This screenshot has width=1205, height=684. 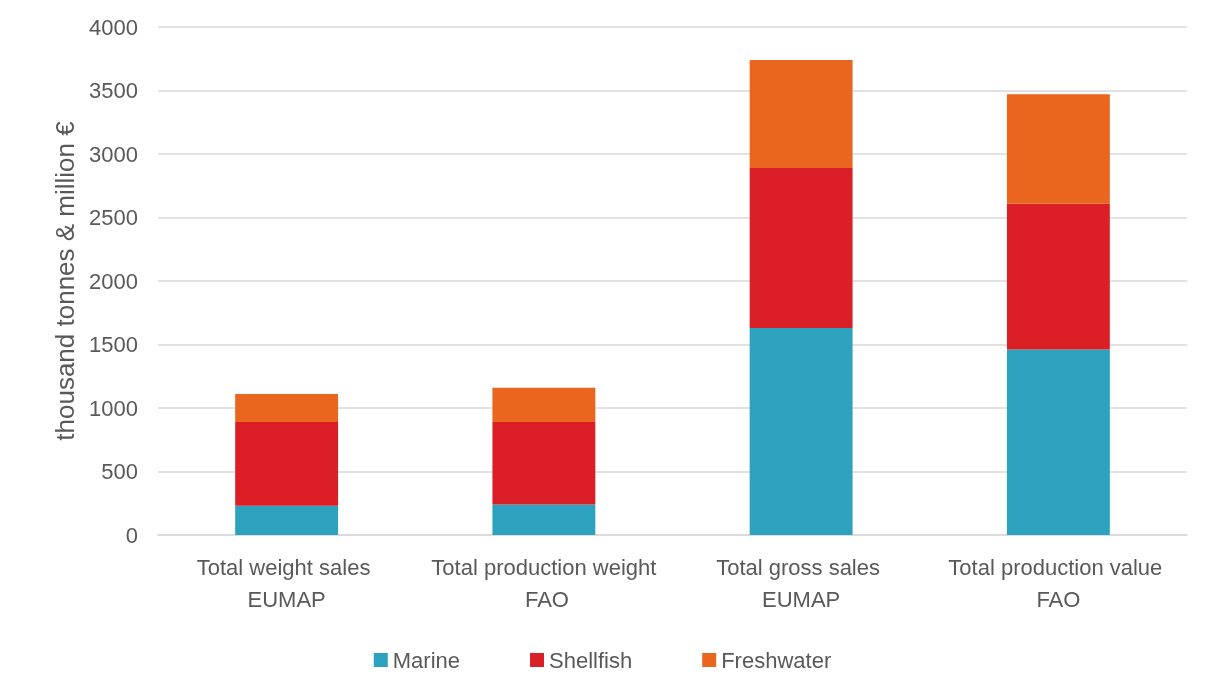 I want to click on y-tick-label: 2000, so click(x=113, y=281).